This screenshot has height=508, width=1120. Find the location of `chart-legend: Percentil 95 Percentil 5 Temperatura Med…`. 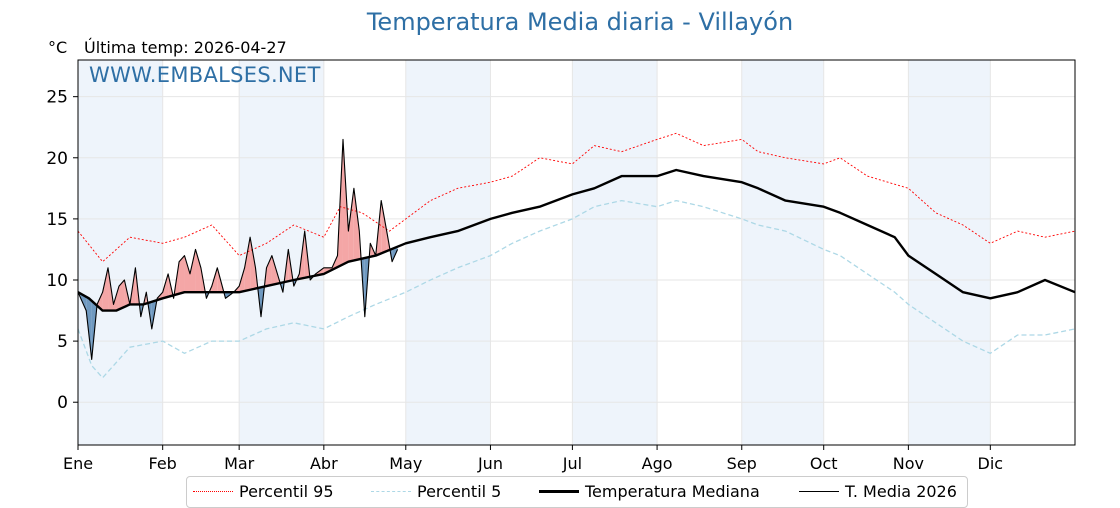

chart-legend: Percentil 95 Percentil 5 Temperatura Med… is located at coordinates (577, 492).